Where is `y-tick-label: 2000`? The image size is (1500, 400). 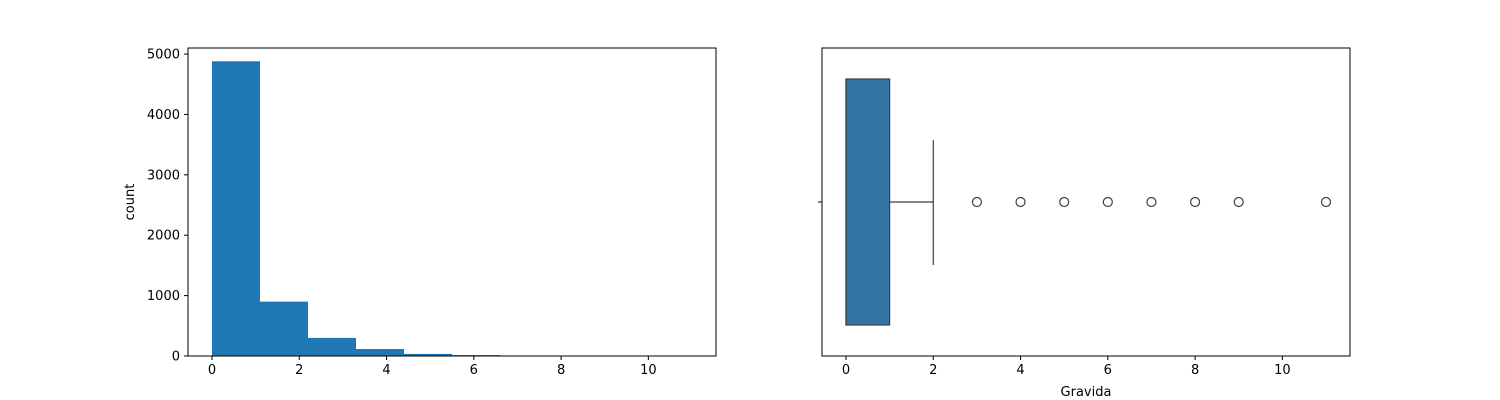
y-tick-label: 2000 is located at coordinates (163, 236).